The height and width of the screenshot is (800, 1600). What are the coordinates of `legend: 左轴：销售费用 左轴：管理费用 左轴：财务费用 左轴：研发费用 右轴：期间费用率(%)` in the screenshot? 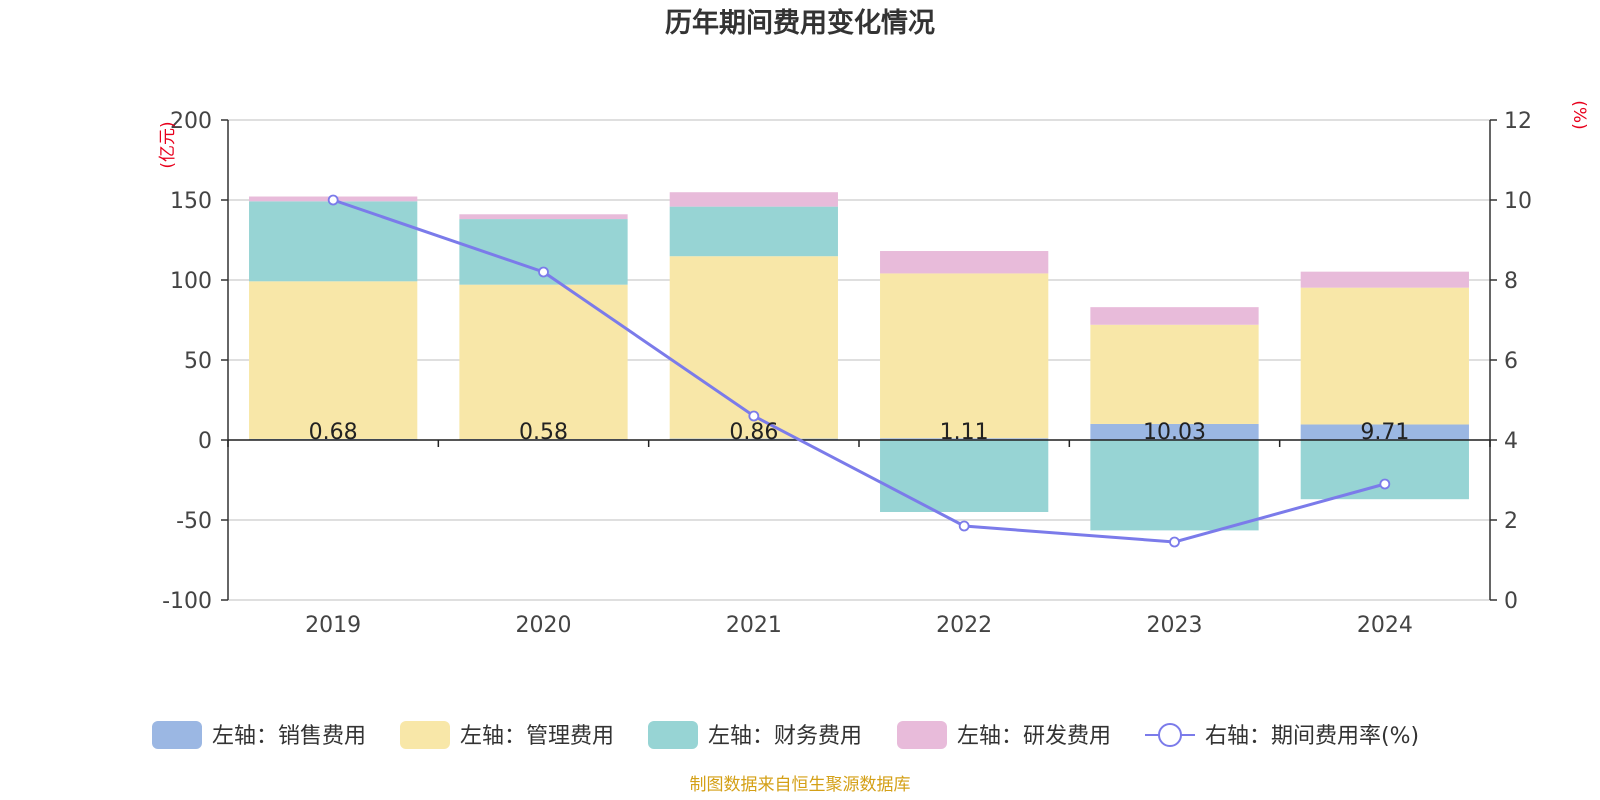 It's located at (785, 735).